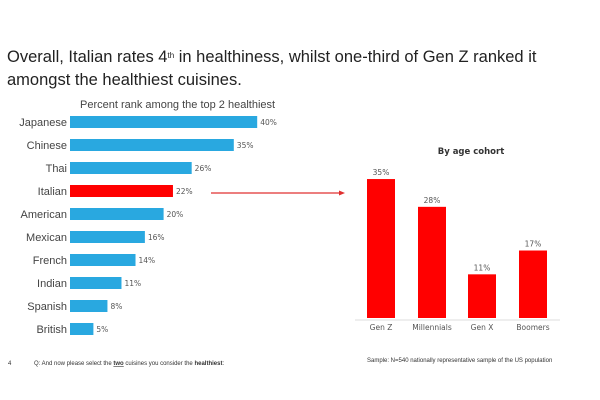 Image resolution: width=600 pixels, height=400 pixels. What do you see at coordinates (268, 122) in the screenshot?
I see `value-label: 40%` at bounding box center [268, 122].